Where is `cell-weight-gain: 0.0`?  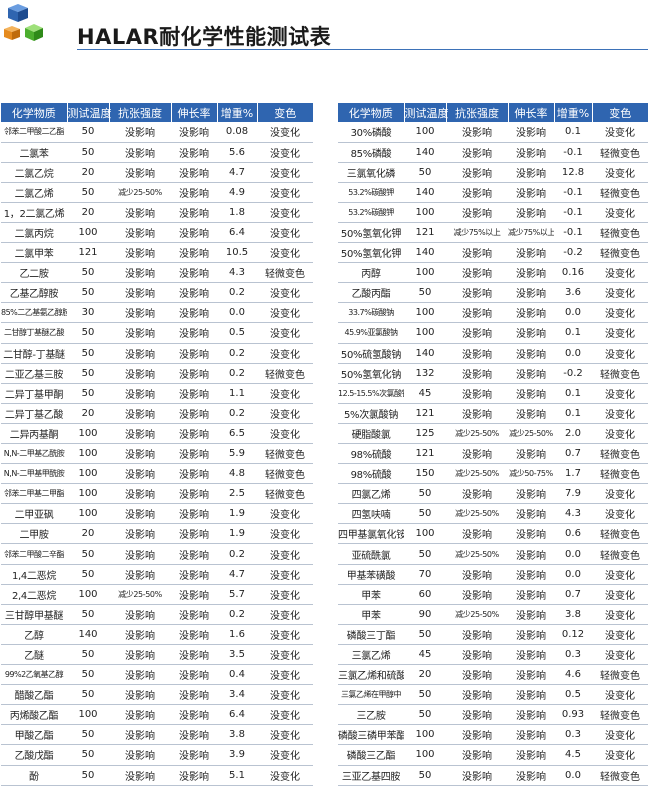
cell-weight-gain: 0.0 is located at coordinates (573, 574).